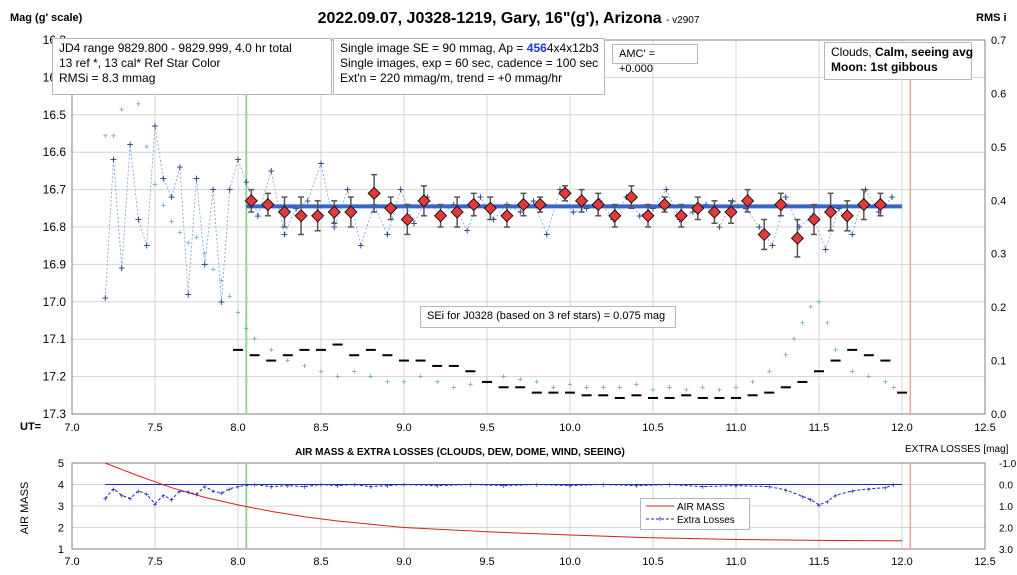 The height and width of the screenshot is (575, 1017). I want to click on rms-text: RMSi = 8.3 mmag, so click(107, 78).